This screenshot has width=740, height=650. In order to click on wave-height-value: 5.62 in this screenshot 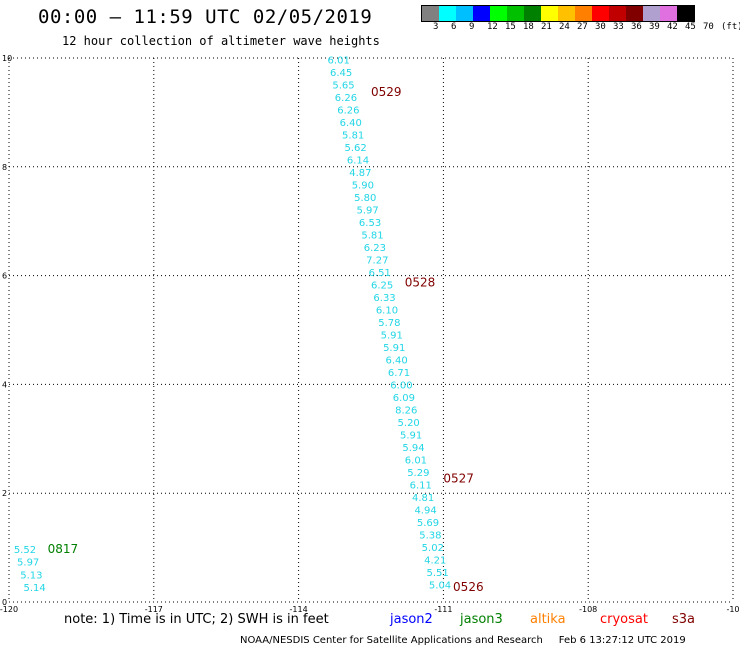, I will do `click(355, 148)`.